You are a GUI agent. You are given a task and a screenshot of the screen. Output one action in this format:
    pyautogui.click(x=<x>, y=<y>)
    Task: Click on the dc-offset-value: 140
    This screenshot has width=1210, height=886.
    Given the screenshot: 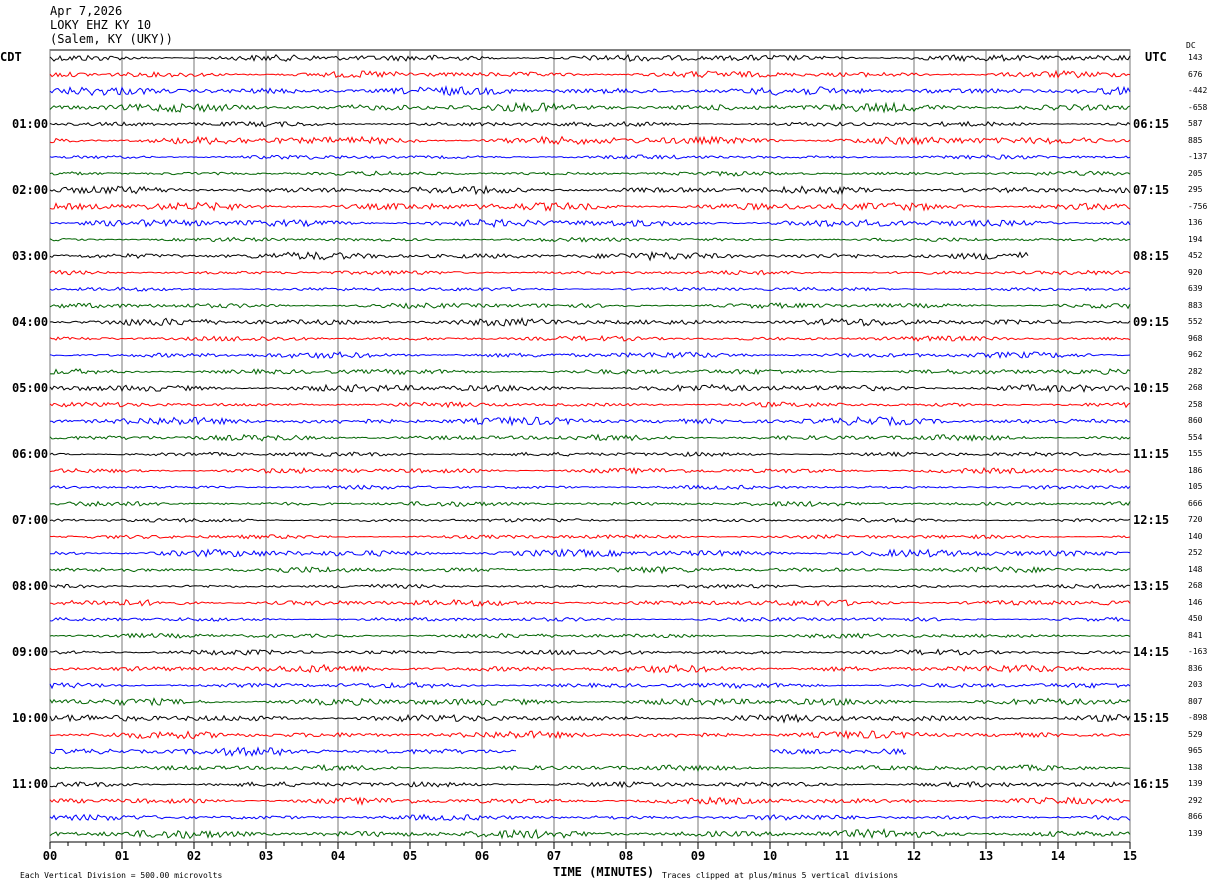 What is the action you would take?
    pyautogui.click(x=1195, y=536)
    